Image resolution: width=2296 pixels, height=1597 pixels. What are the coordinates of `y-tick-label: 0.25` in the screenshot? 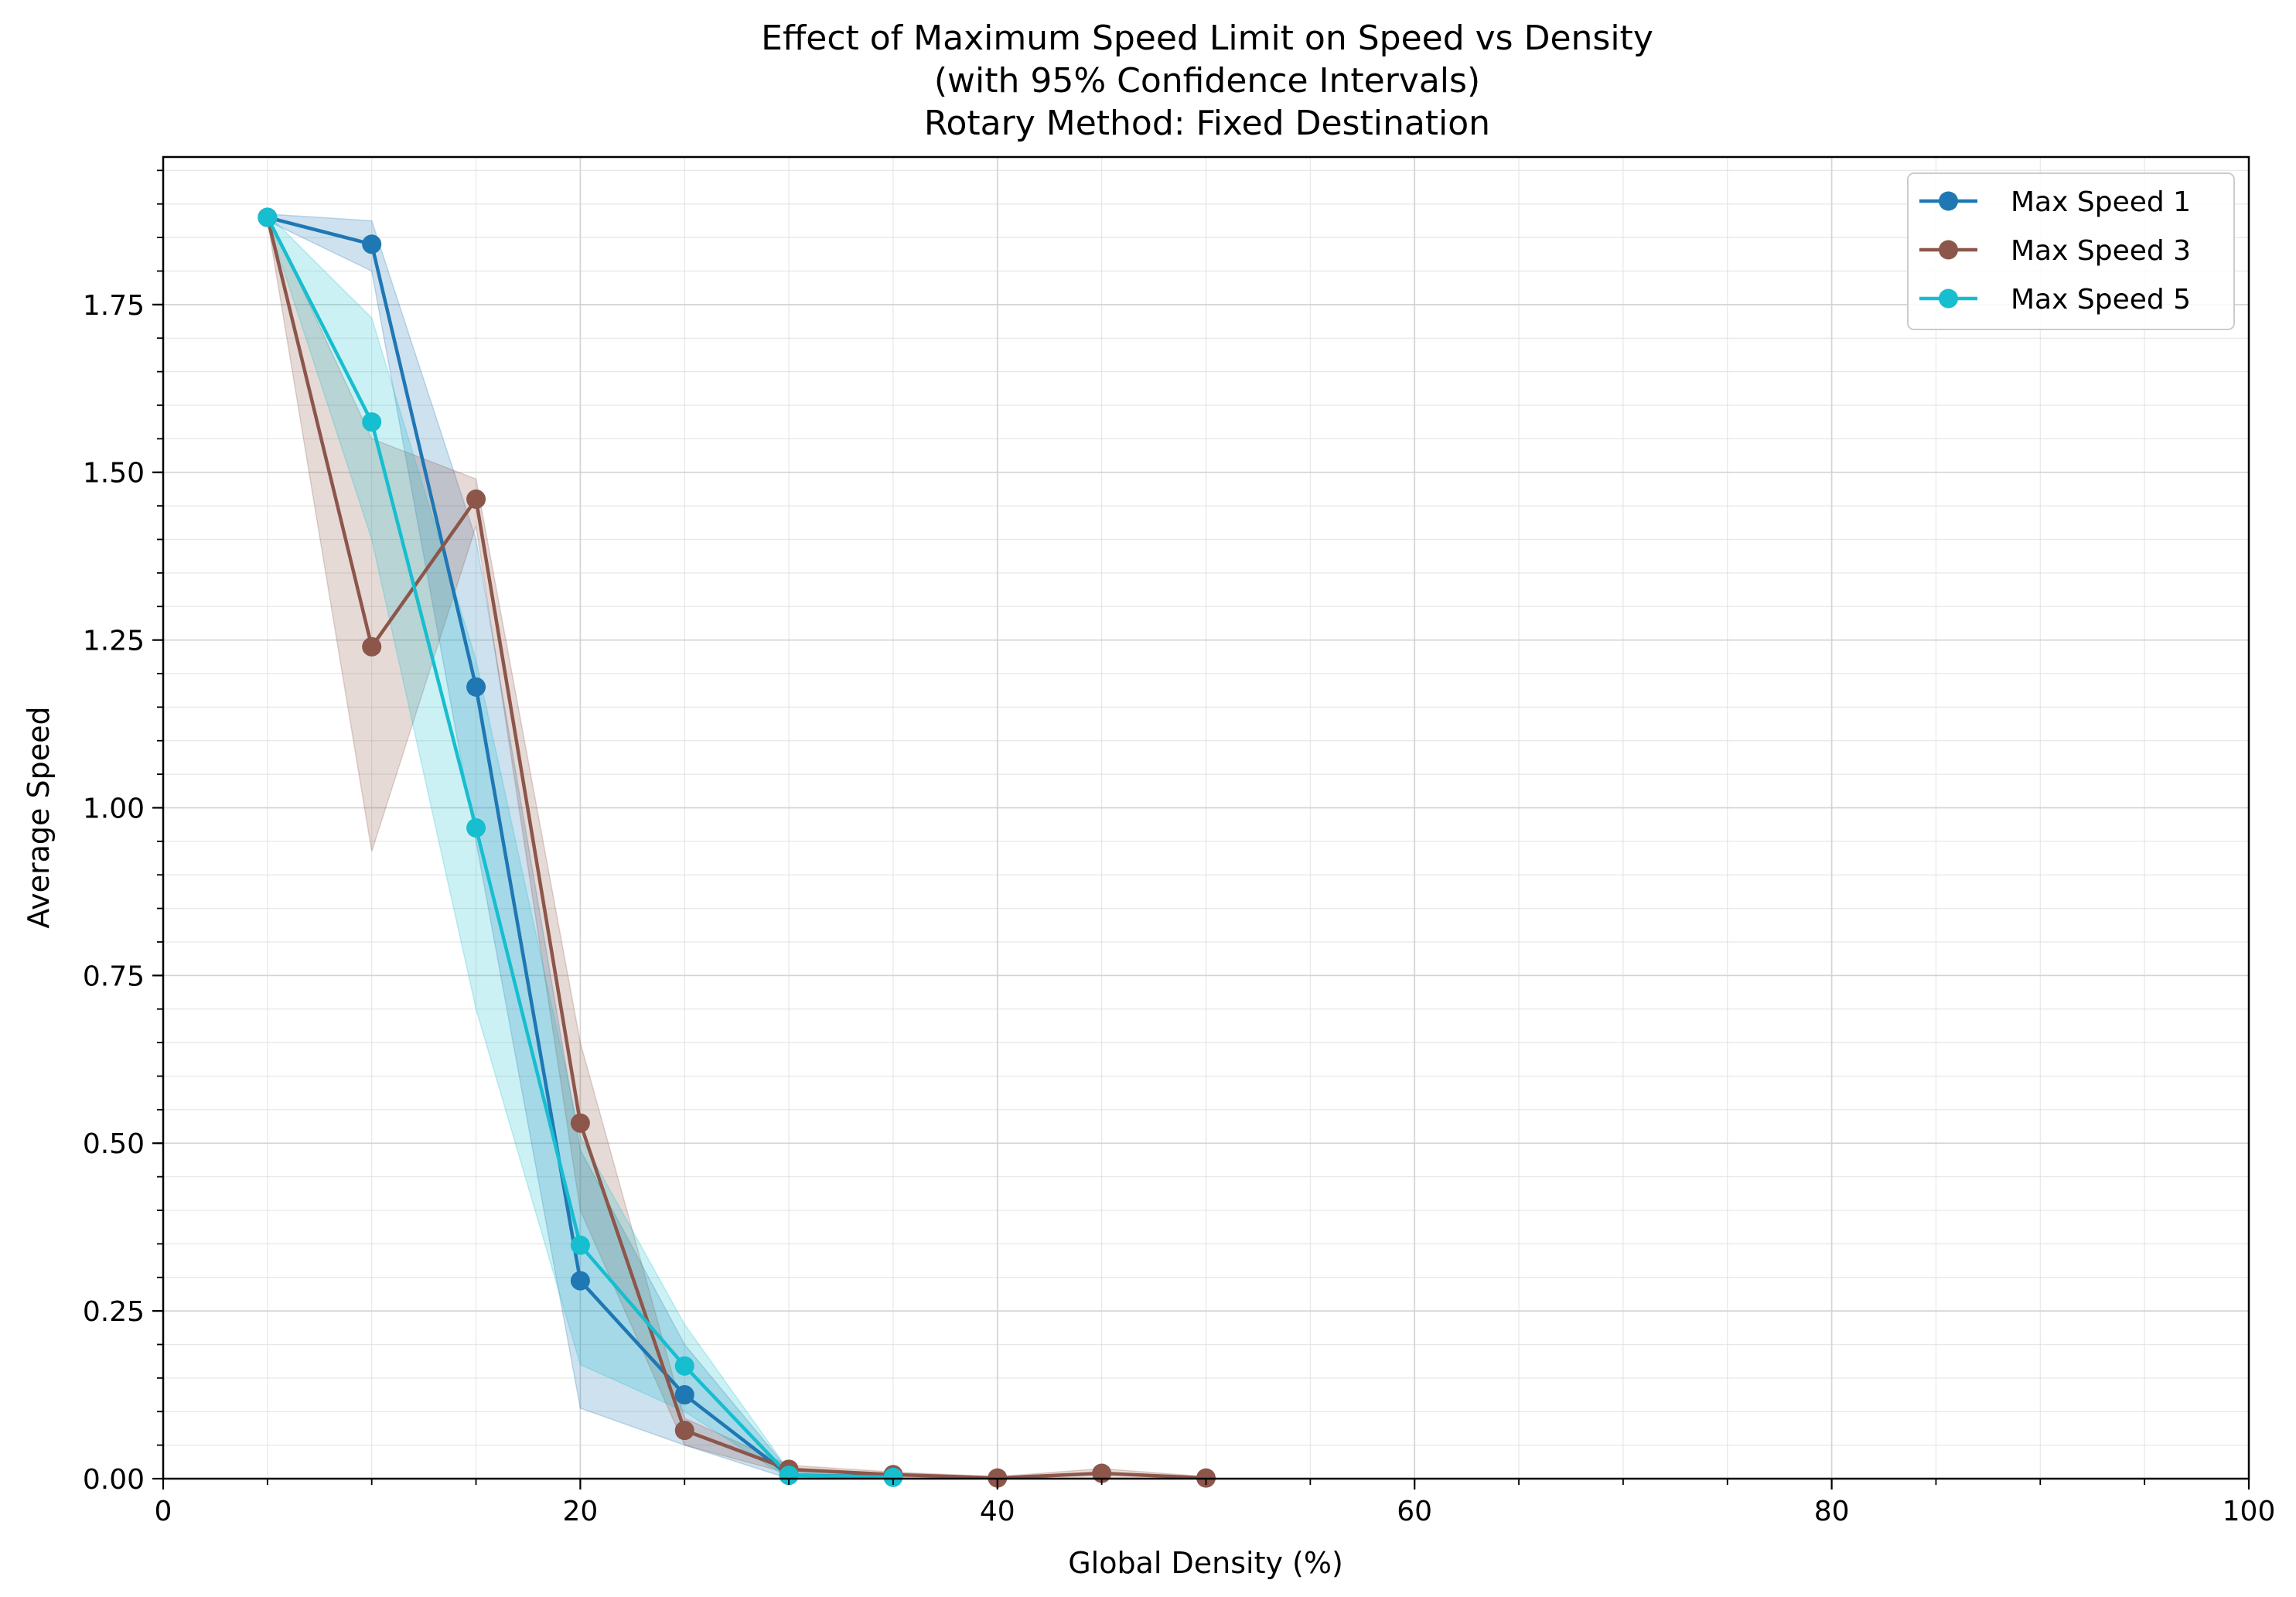 It's located at (114, 1312).